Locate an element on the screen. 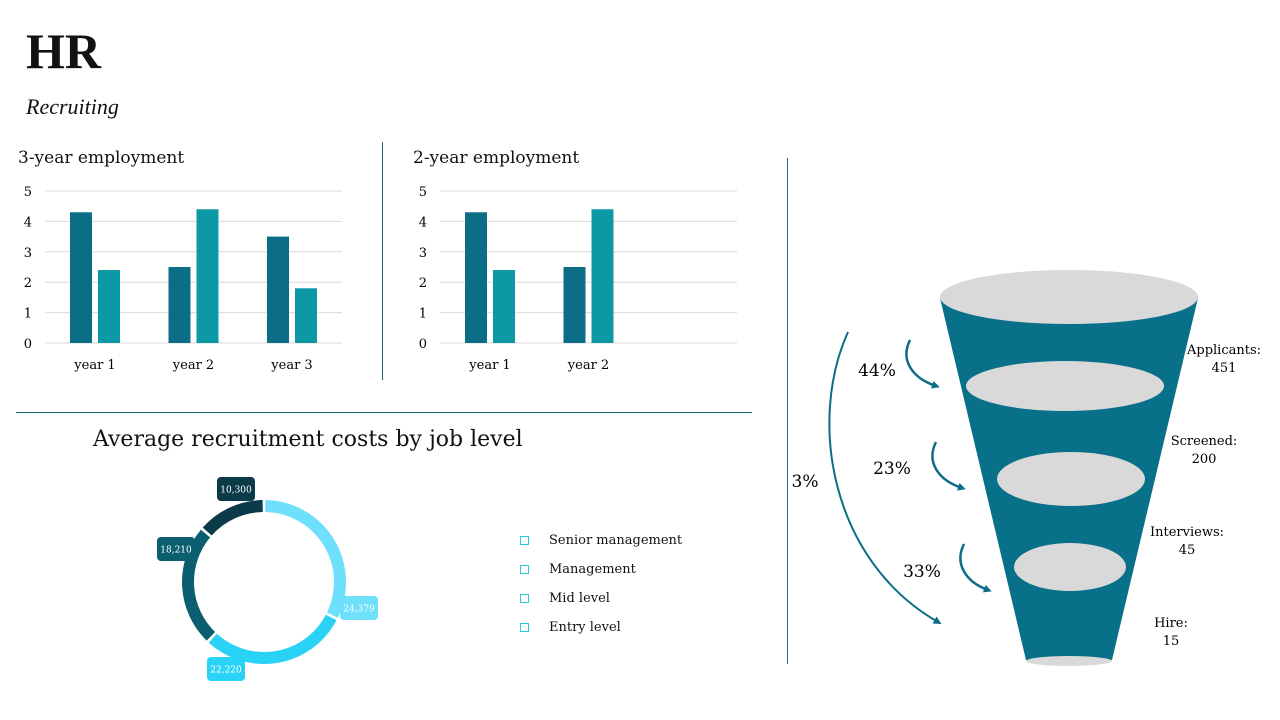  overall-arrow-icon is located at coordinates (885, 477).